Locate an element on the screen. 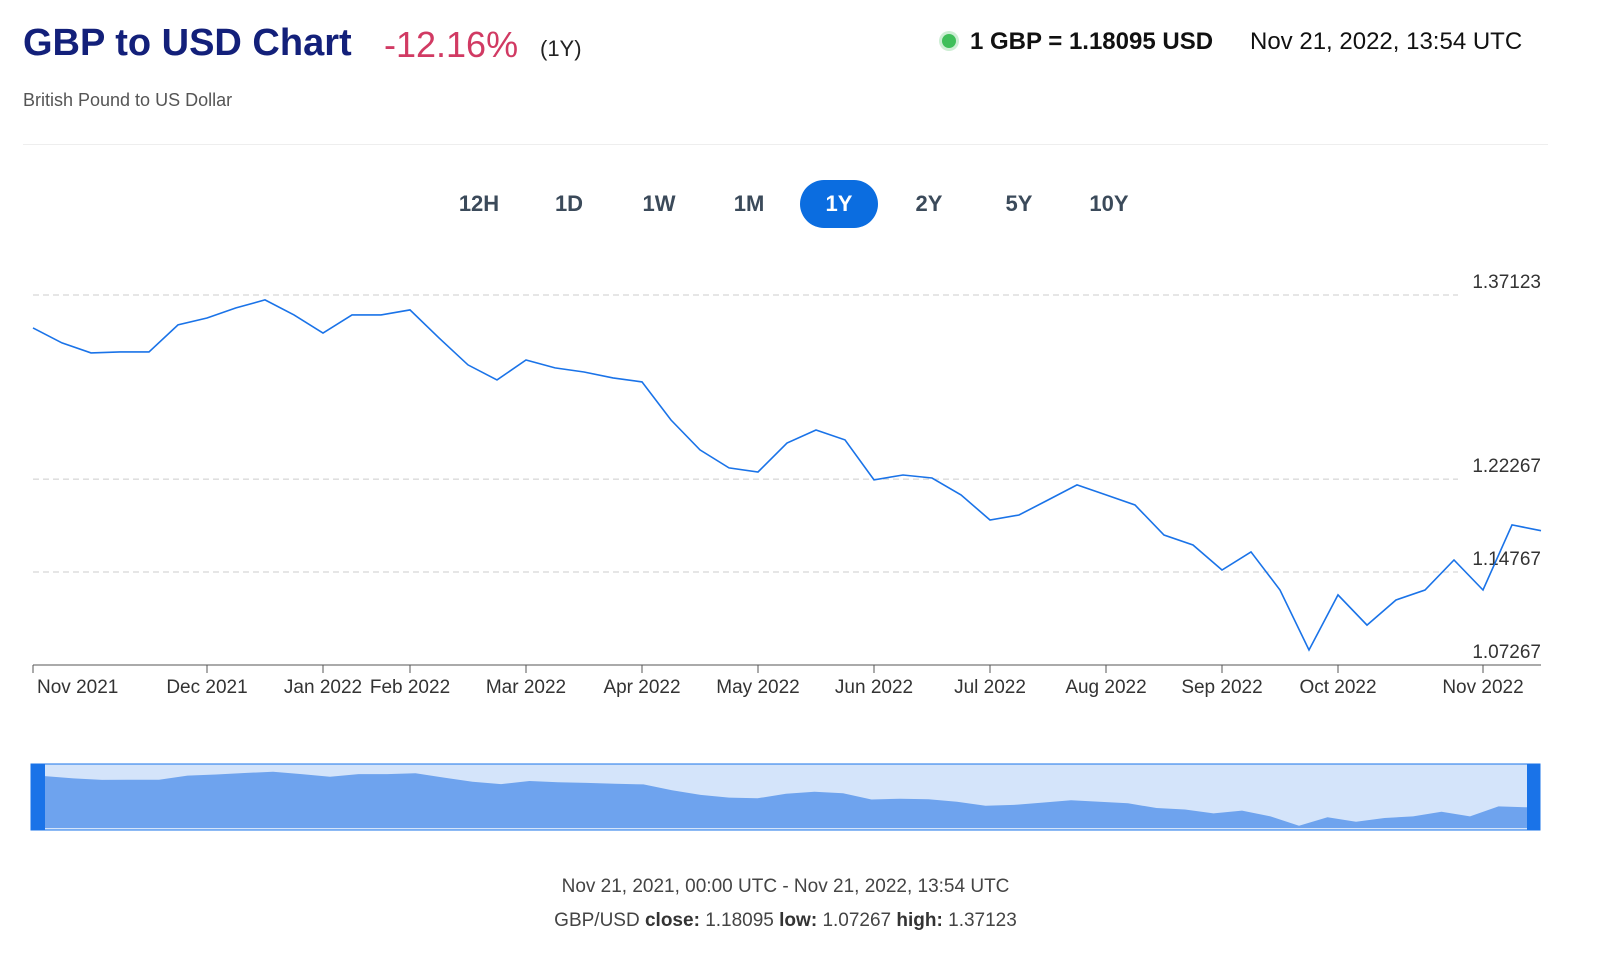 Image resolution: width=1600 pixels, height=967 pixels. live-dot is located at coordinates (949, 41).